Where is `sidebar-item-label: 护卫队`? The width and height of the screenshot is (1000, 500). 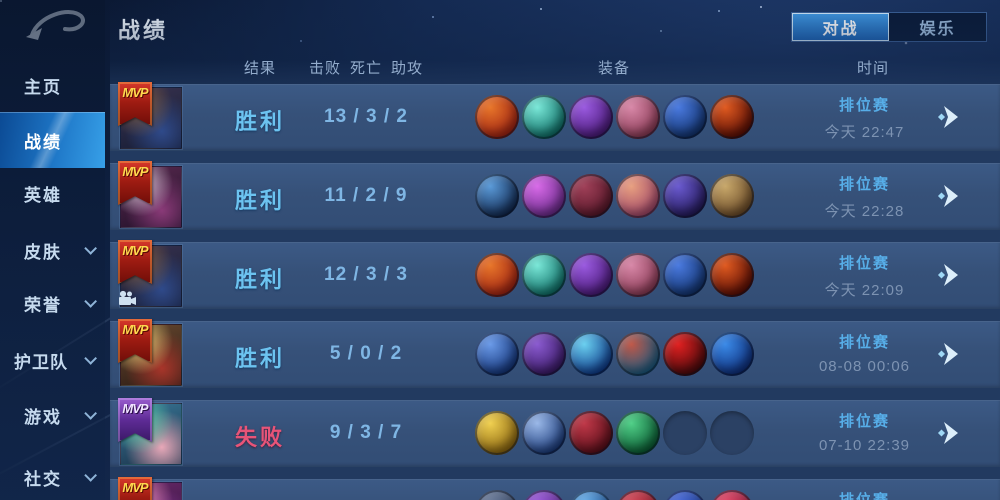
sidebar-item-label: 护卫队 is located at coordinates (41, 362).